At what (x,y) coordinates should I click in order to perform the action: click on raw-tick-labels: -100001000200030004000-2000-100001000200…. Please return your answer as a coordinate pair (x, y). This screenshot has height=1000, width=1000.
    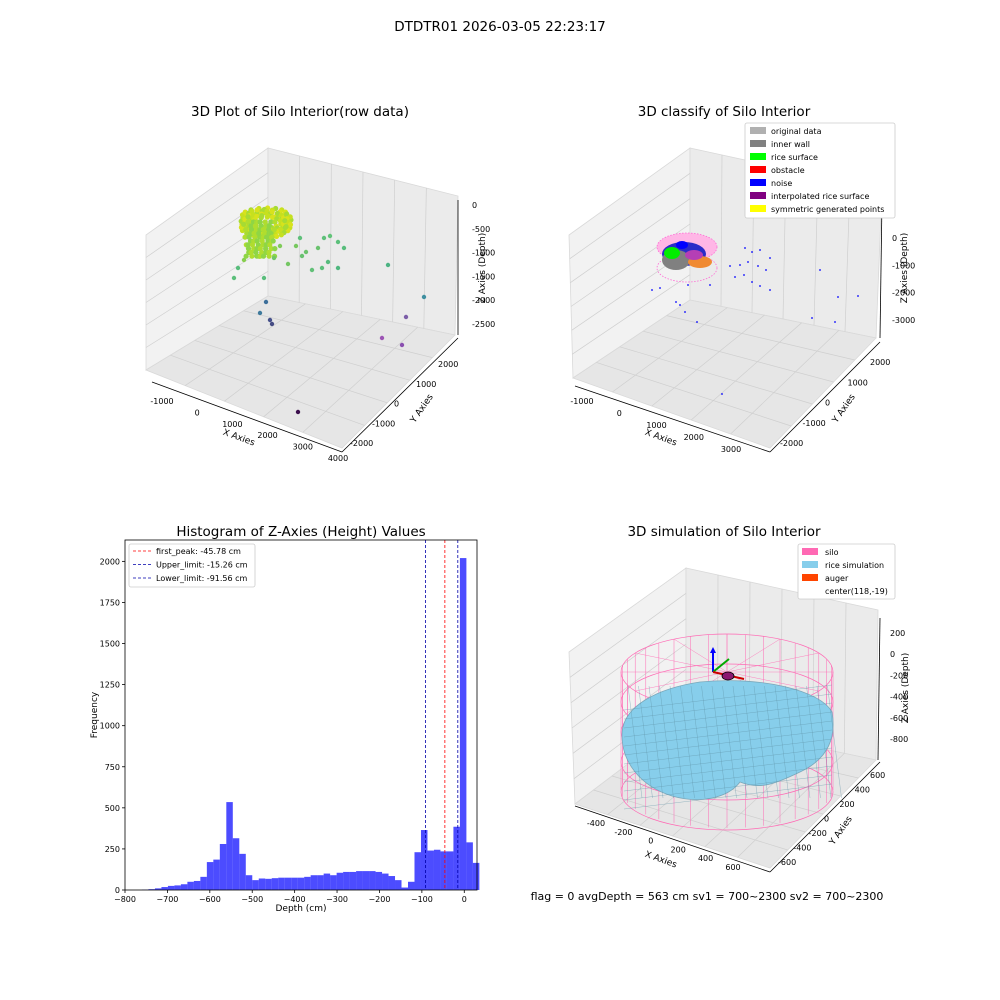
    Looking at the image, I should click on (322, 332).